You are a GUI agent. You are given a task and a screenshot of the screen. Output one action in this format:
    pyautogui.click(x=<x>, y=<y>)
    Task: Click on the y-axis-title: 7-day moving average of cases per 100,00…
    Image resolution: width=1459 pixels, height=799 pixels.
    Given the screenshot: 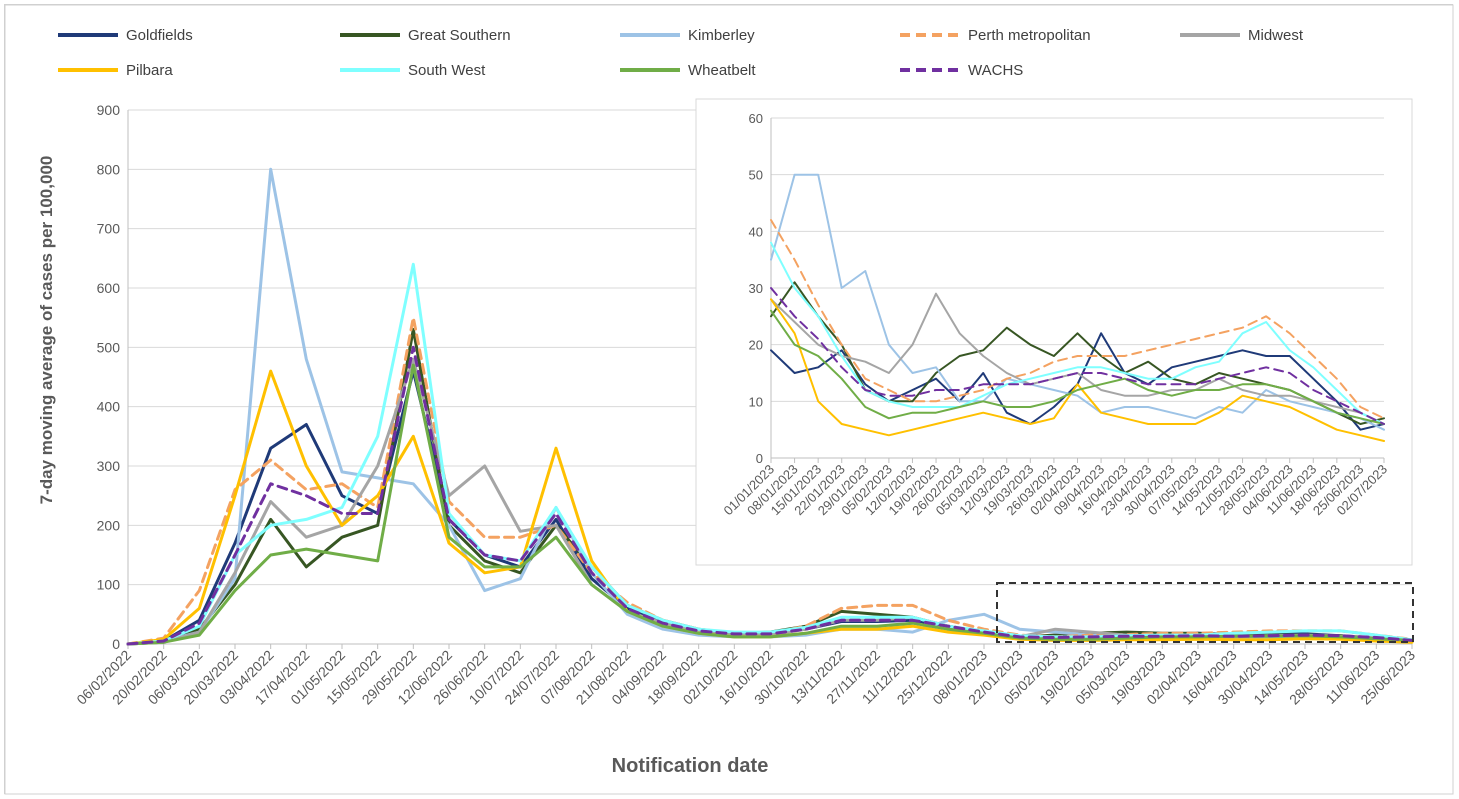 What is the action you would take?
    pyautogui.click(x=46, y=330)
    